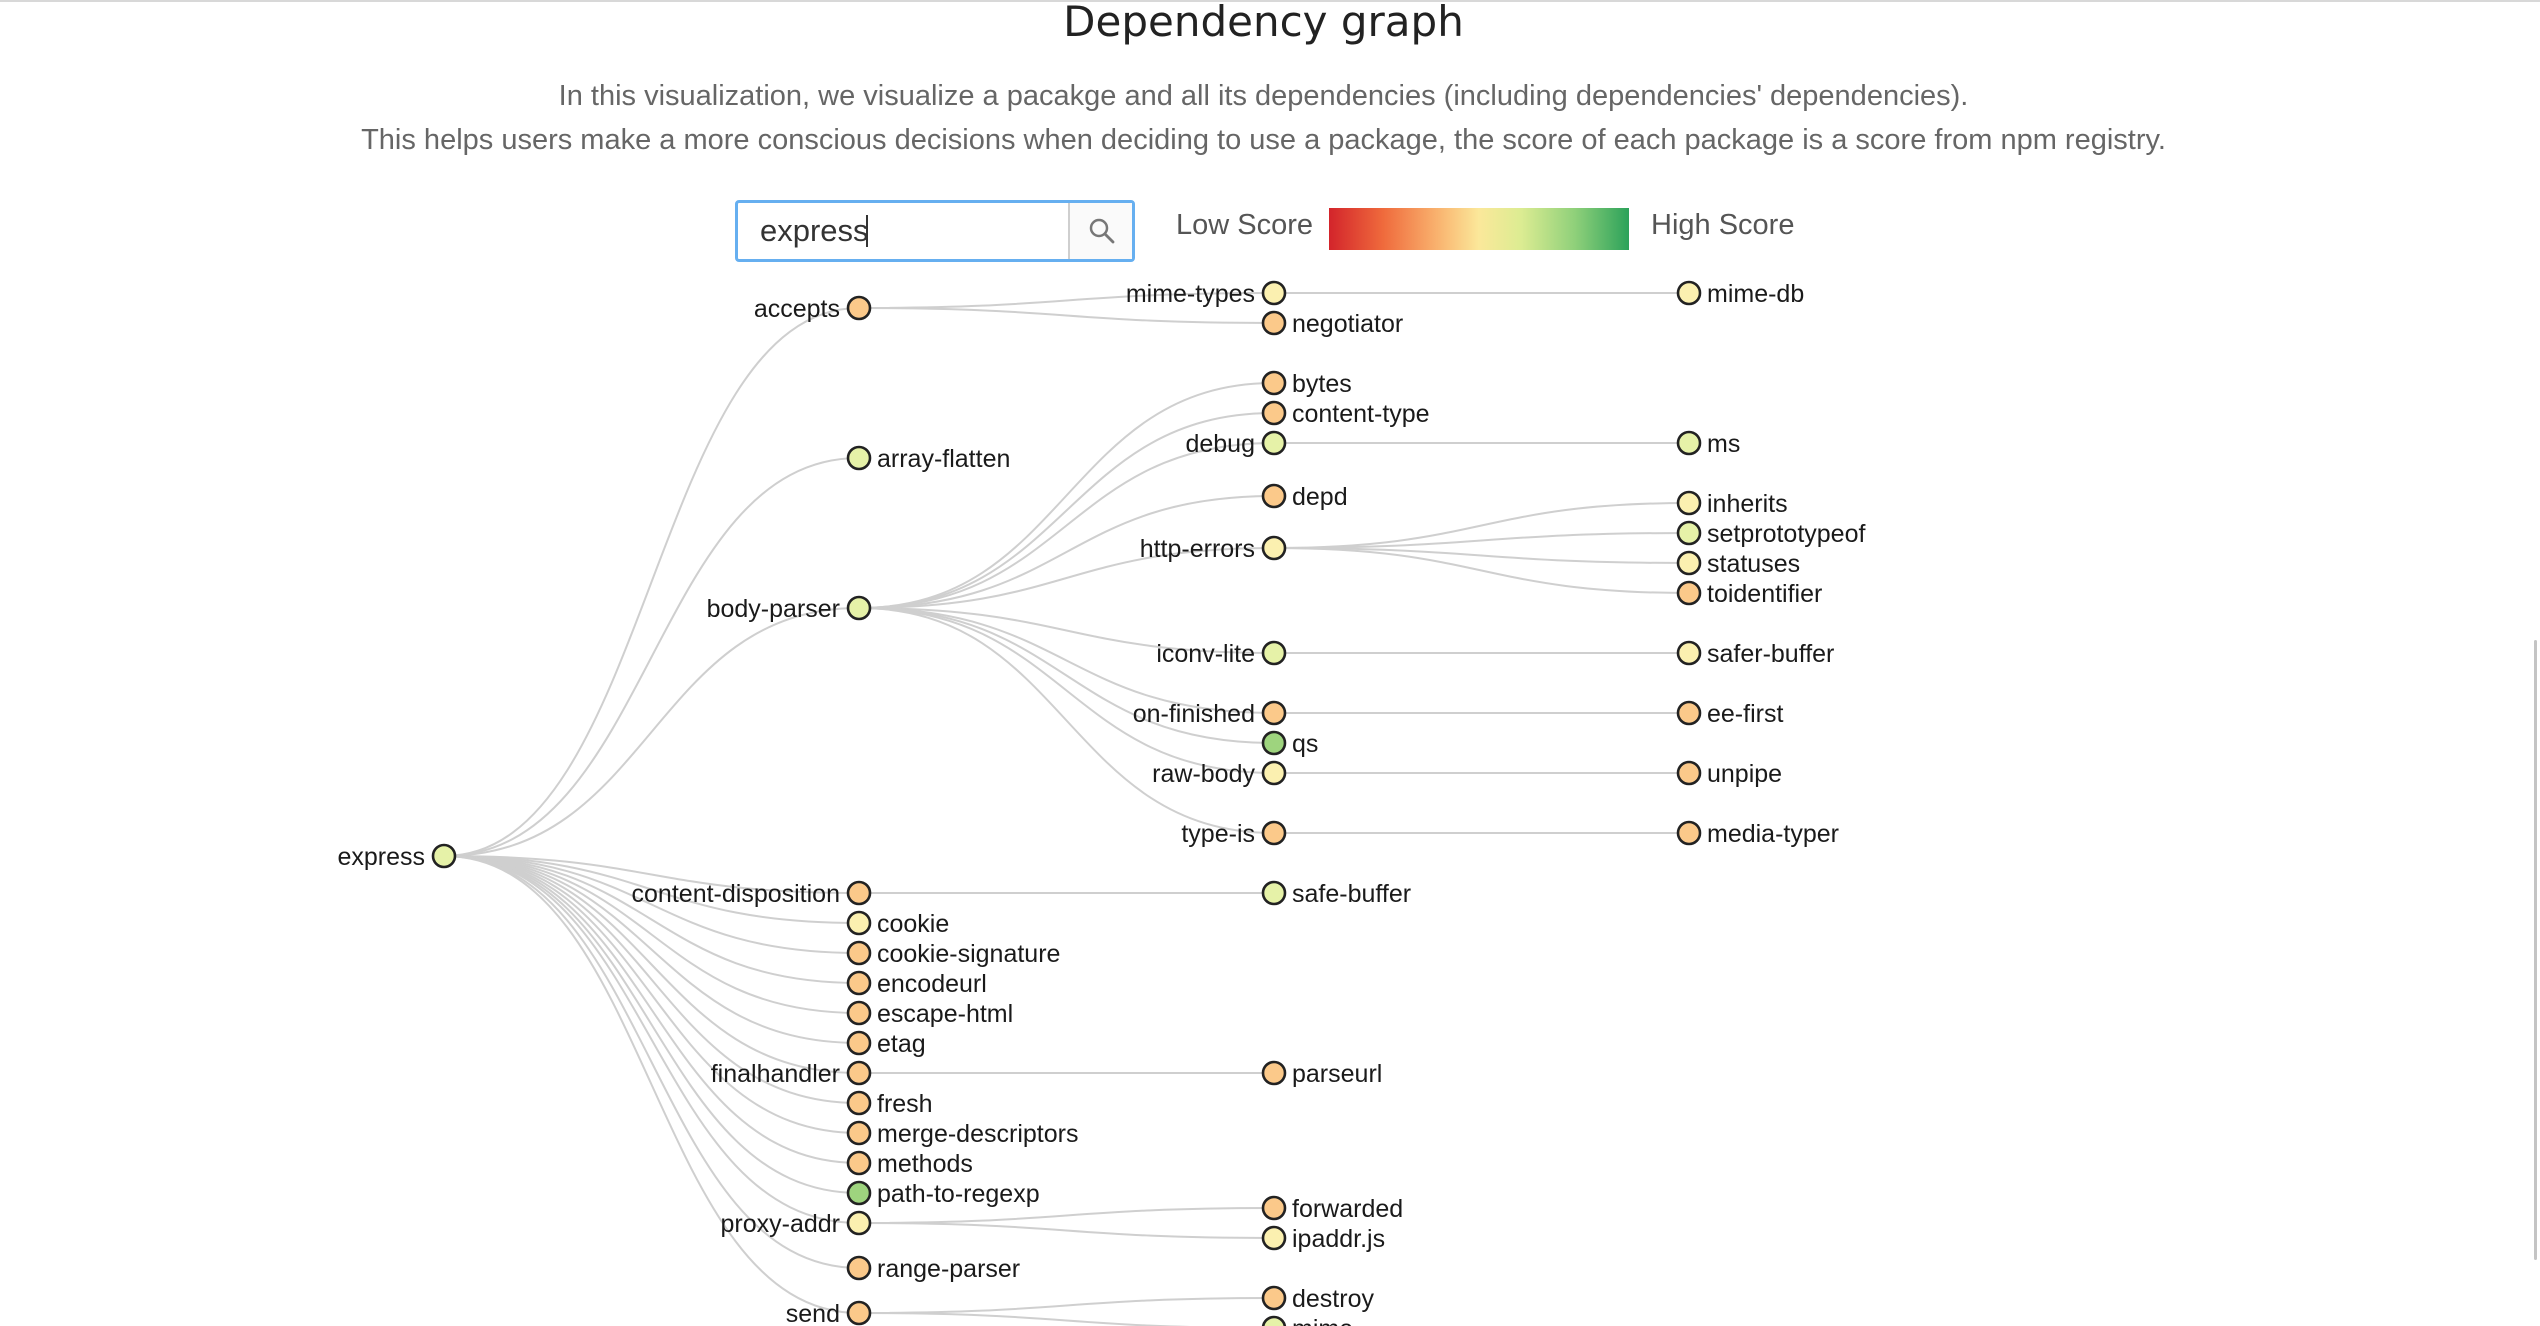 Image resolution: width=2540 pixels, height=1326 pixels. I want to click on node-mime-db: mime-db, so click(1740, 294).